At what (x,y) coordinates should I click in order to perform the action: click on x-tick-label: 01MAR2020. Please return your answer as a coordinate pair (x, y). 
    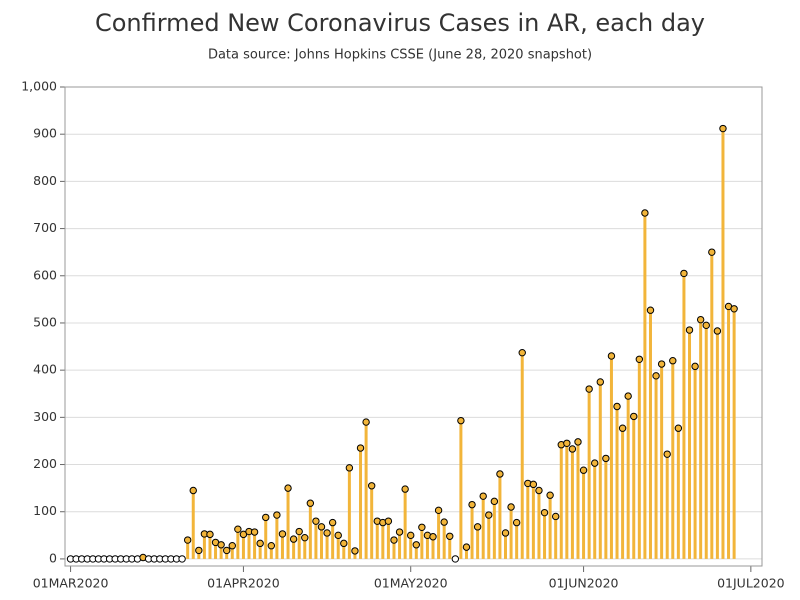
    Looking at the image, I should click on (71, 583).